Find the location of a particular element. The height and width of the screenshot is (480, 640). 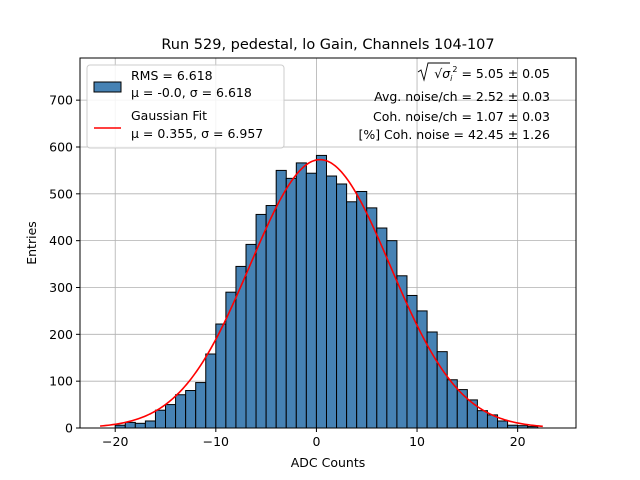

x-tick-label: 0 is located at coordinates (316, 441).